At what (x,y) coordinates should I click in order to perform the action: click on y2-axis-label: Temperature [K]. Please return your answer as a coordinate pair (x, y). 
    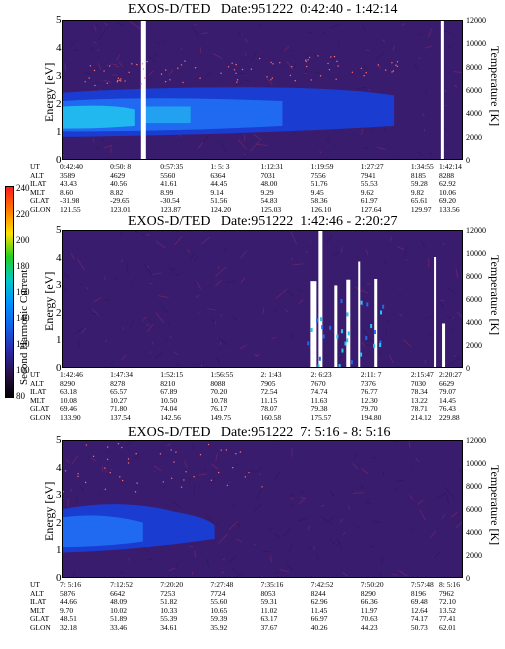
    Looking at the image, I should click on (495, 86).